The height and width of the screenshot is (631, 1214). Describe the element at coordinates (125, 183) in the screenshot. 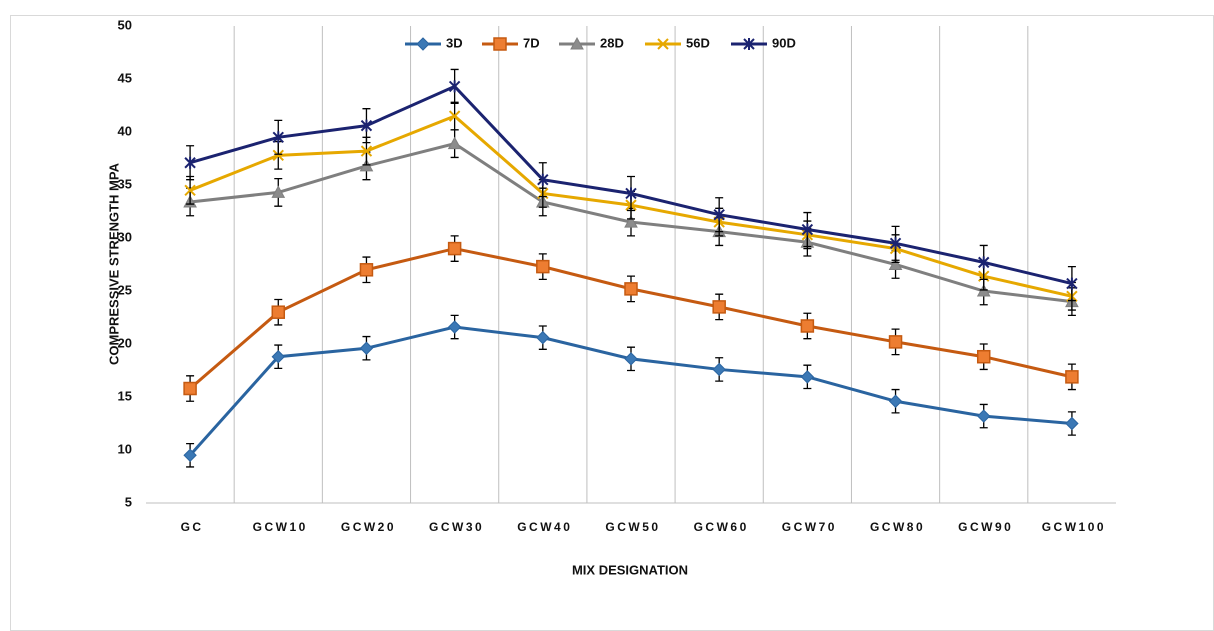

I see `y-tick-label: 35` at that location.